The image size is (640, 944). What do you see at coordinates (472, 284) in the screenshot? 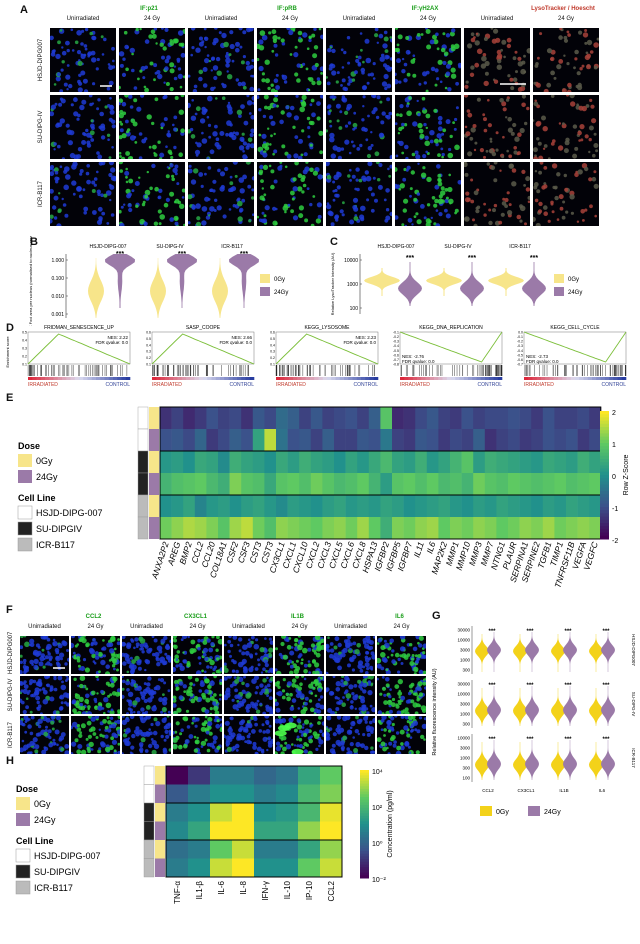
I see `violin-24gy` at bounding box center [472, 284].